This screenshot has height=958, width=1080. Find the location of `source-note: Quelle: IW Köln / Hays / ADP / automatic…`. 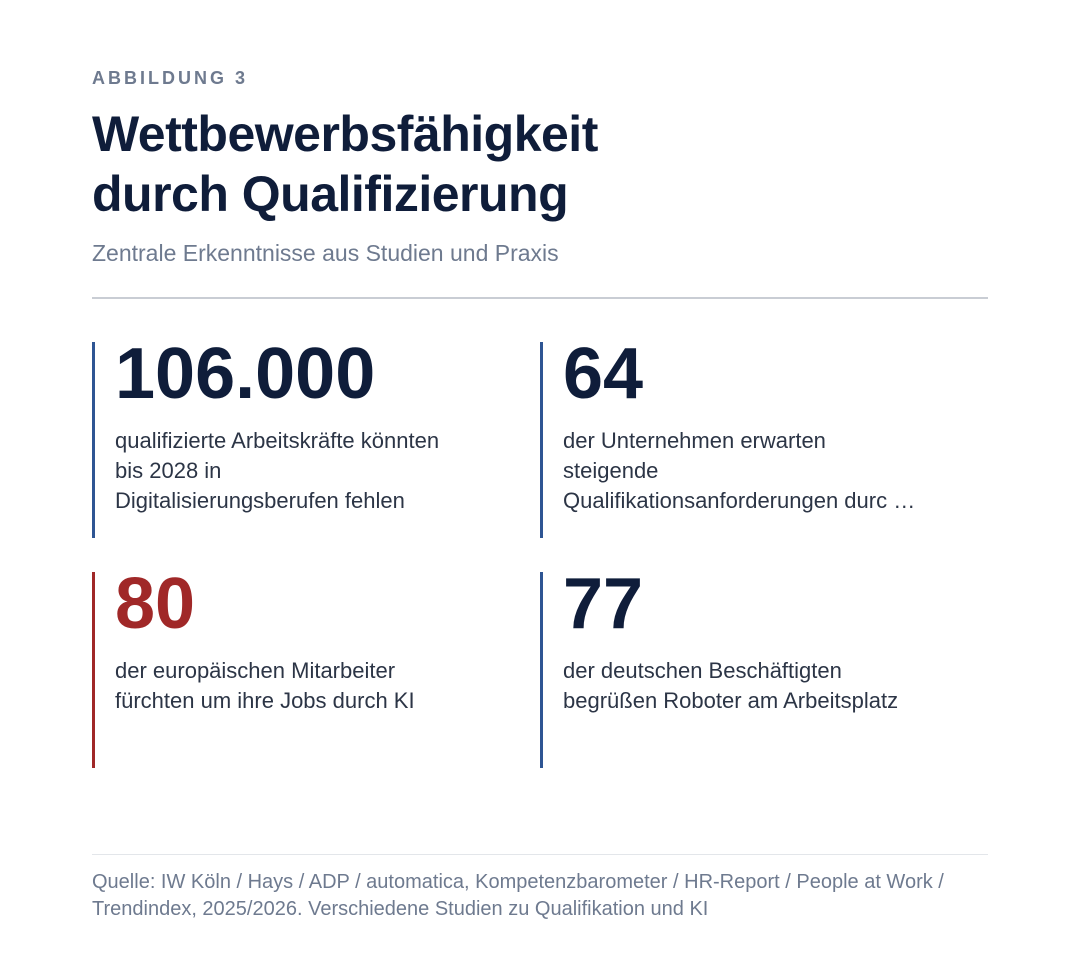

source-note: Quelle: IW Köln / Hays / ADP / automatic… is located at coordinates (518, 895).